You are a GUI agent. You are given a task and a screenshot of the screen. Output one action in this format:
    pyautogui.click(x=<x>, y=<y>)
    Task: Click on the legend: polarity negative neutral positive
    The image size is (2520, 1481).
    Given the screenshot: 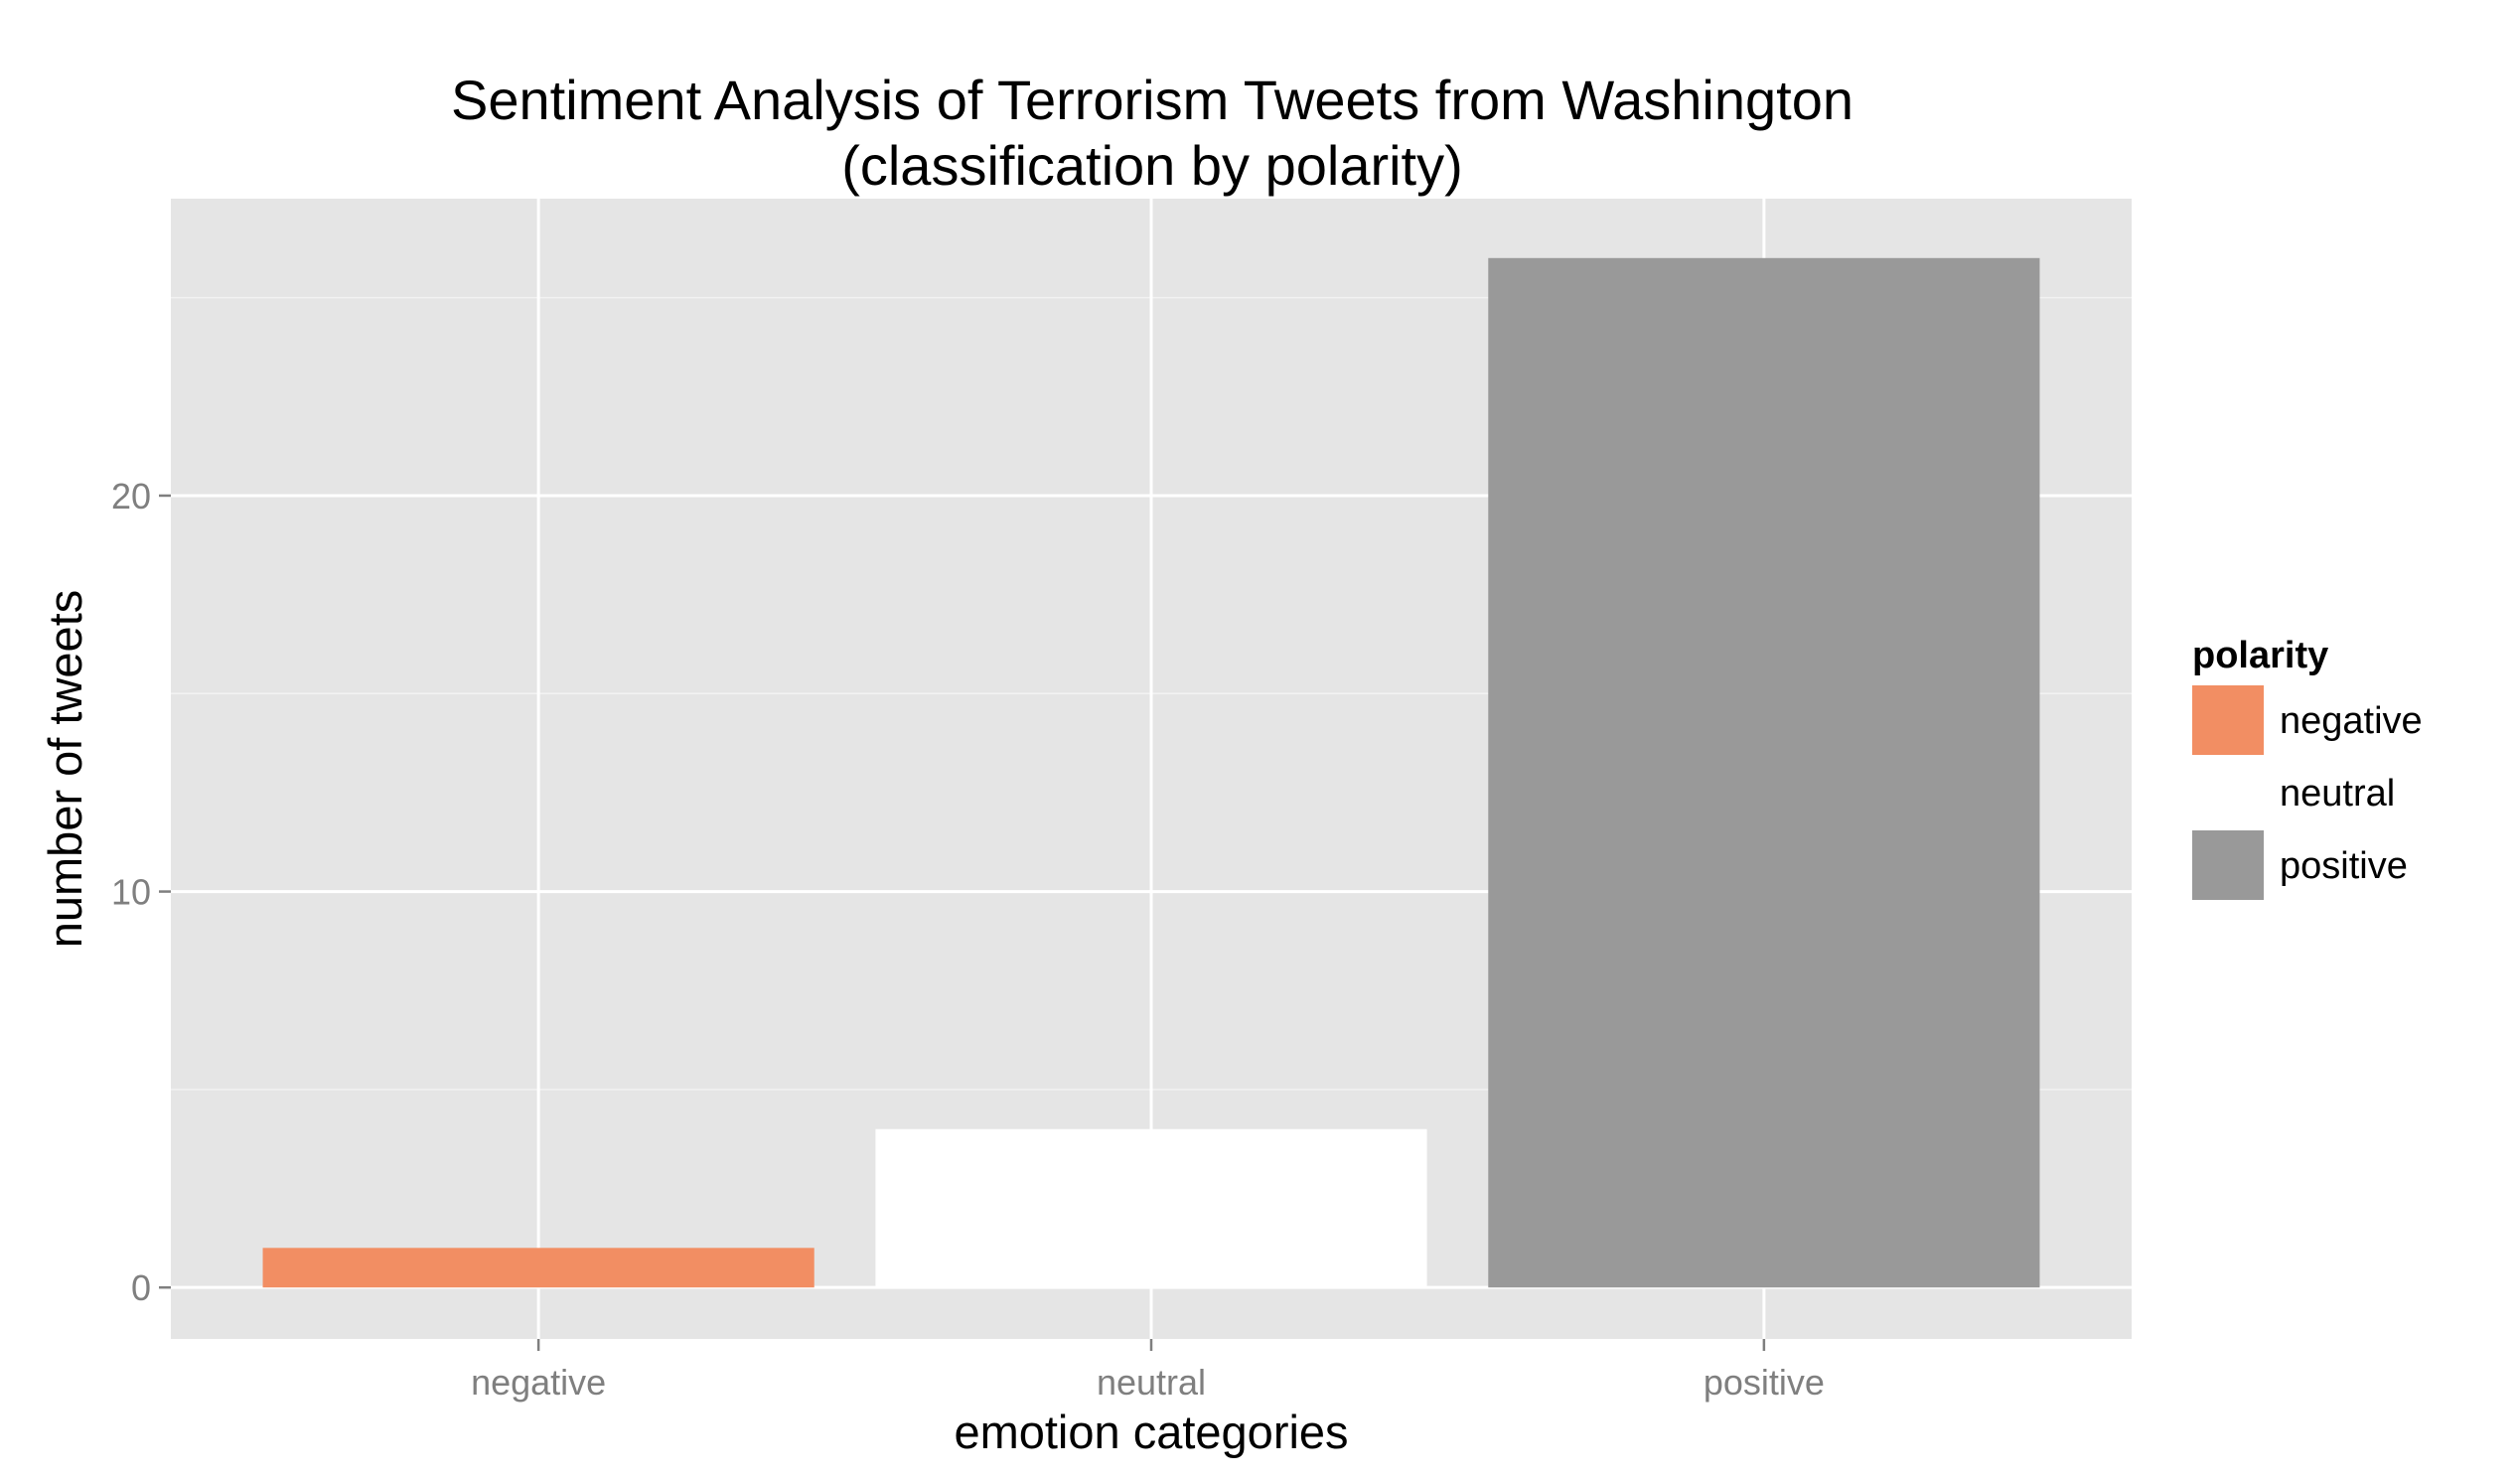 What is the action you would take?
    pyautogui.click(x=2307, y=767)
    